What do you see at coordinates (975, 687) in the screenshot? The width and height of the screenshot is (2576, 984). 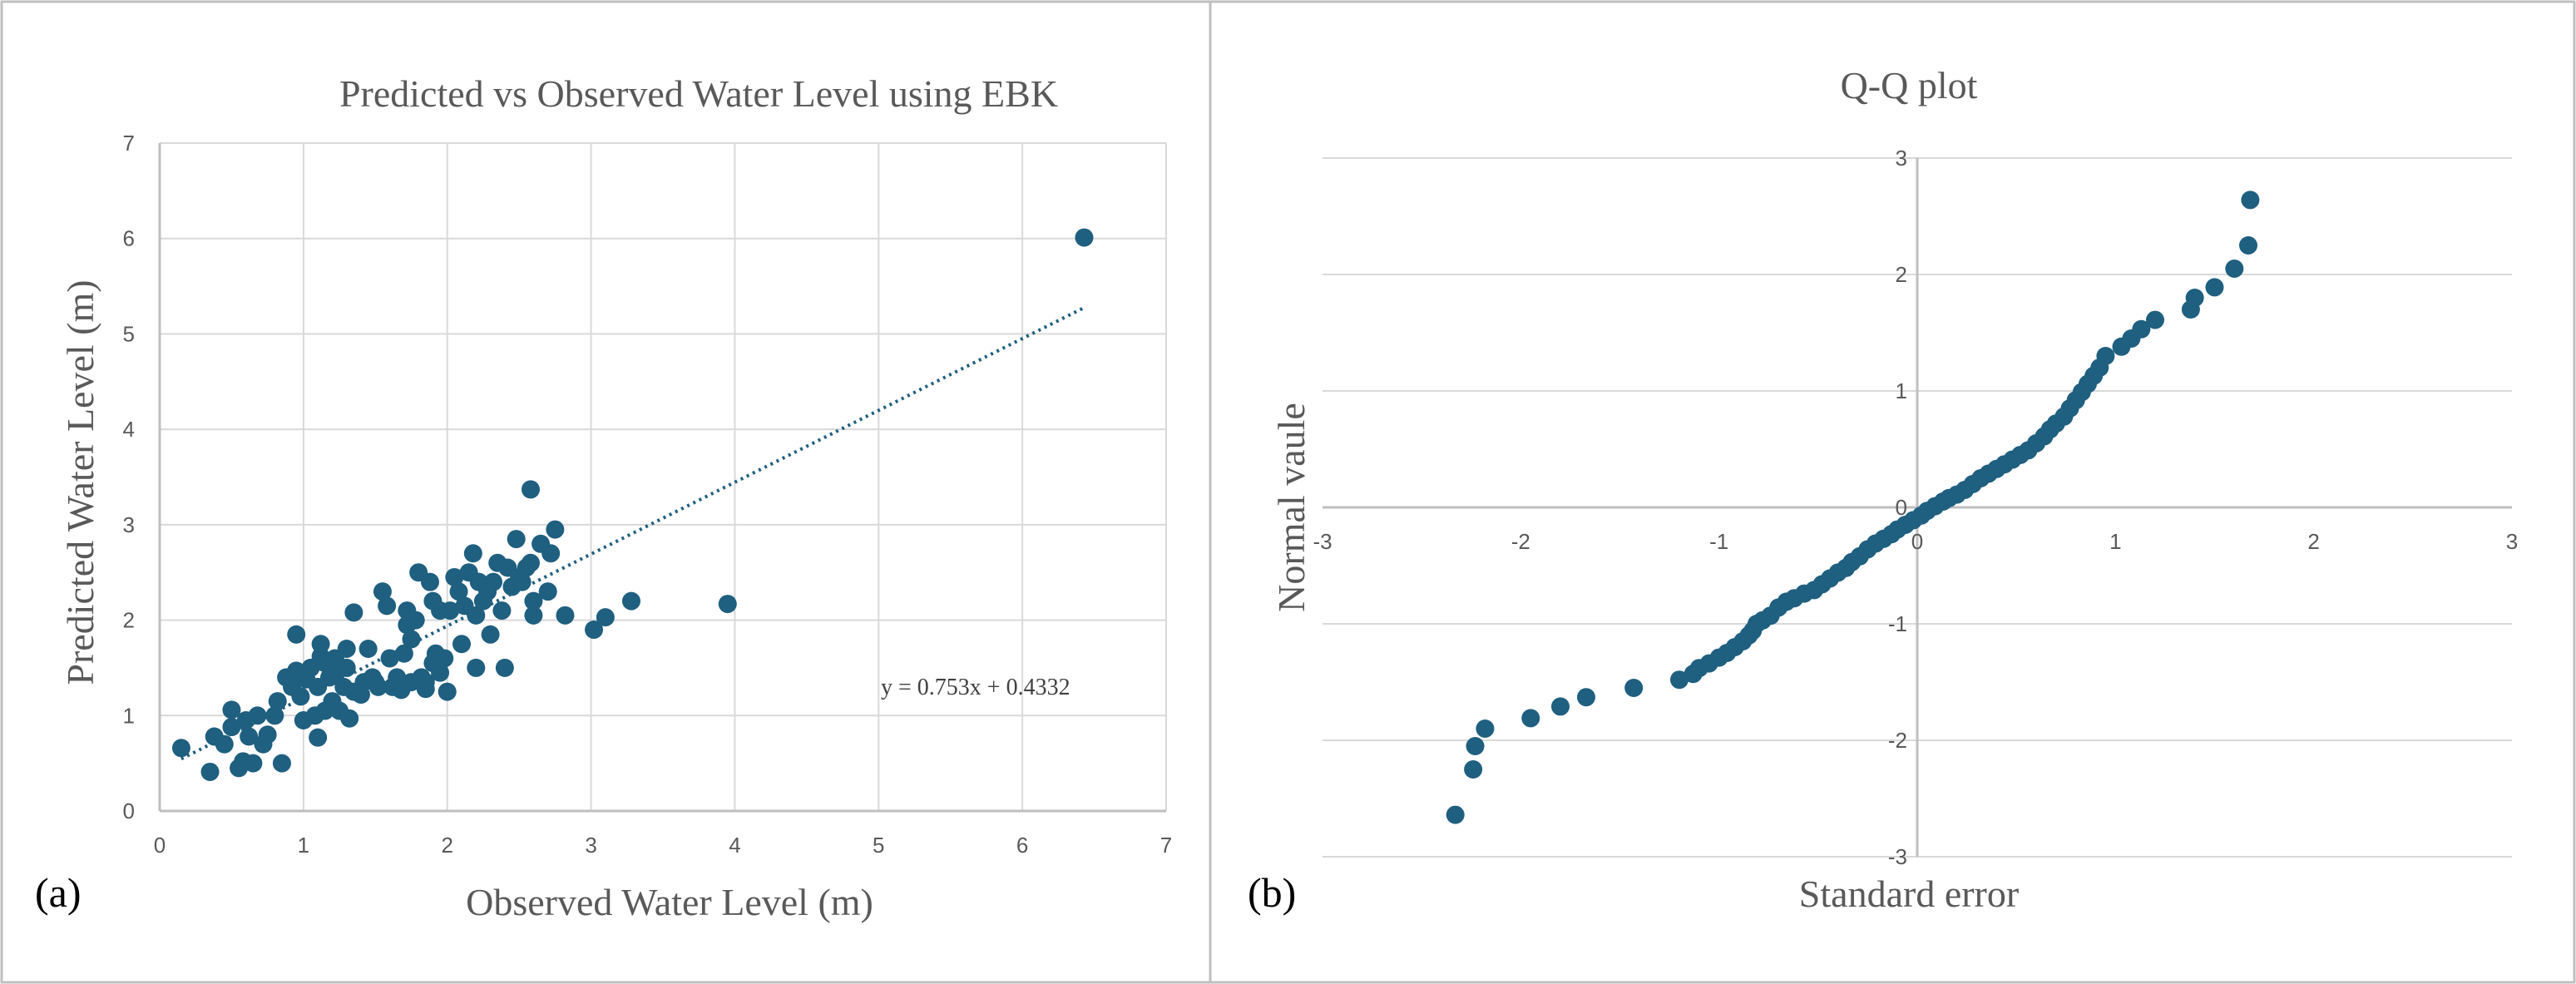 I see `chart-a-equation: y = 0.753x + 0.4332` at bounding box center [975, 687].